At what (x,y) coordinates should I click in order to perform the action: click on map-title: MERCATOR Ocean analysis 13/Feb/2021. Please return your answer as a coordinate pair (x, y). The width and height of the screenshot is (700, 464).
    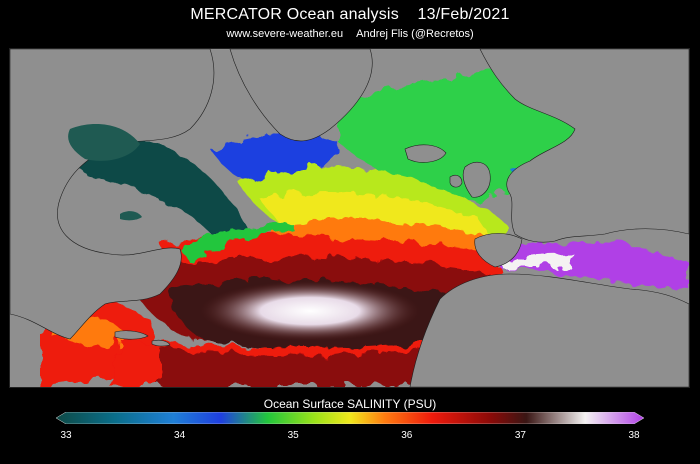
    Looking at the image, I should click on (350, 15).